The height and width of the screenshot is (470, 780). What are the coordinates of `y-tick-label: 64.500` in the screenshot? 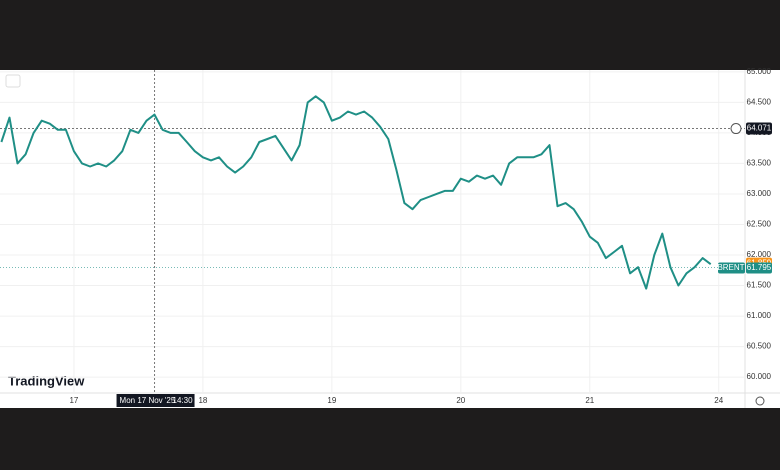 It's located at (759, 101).